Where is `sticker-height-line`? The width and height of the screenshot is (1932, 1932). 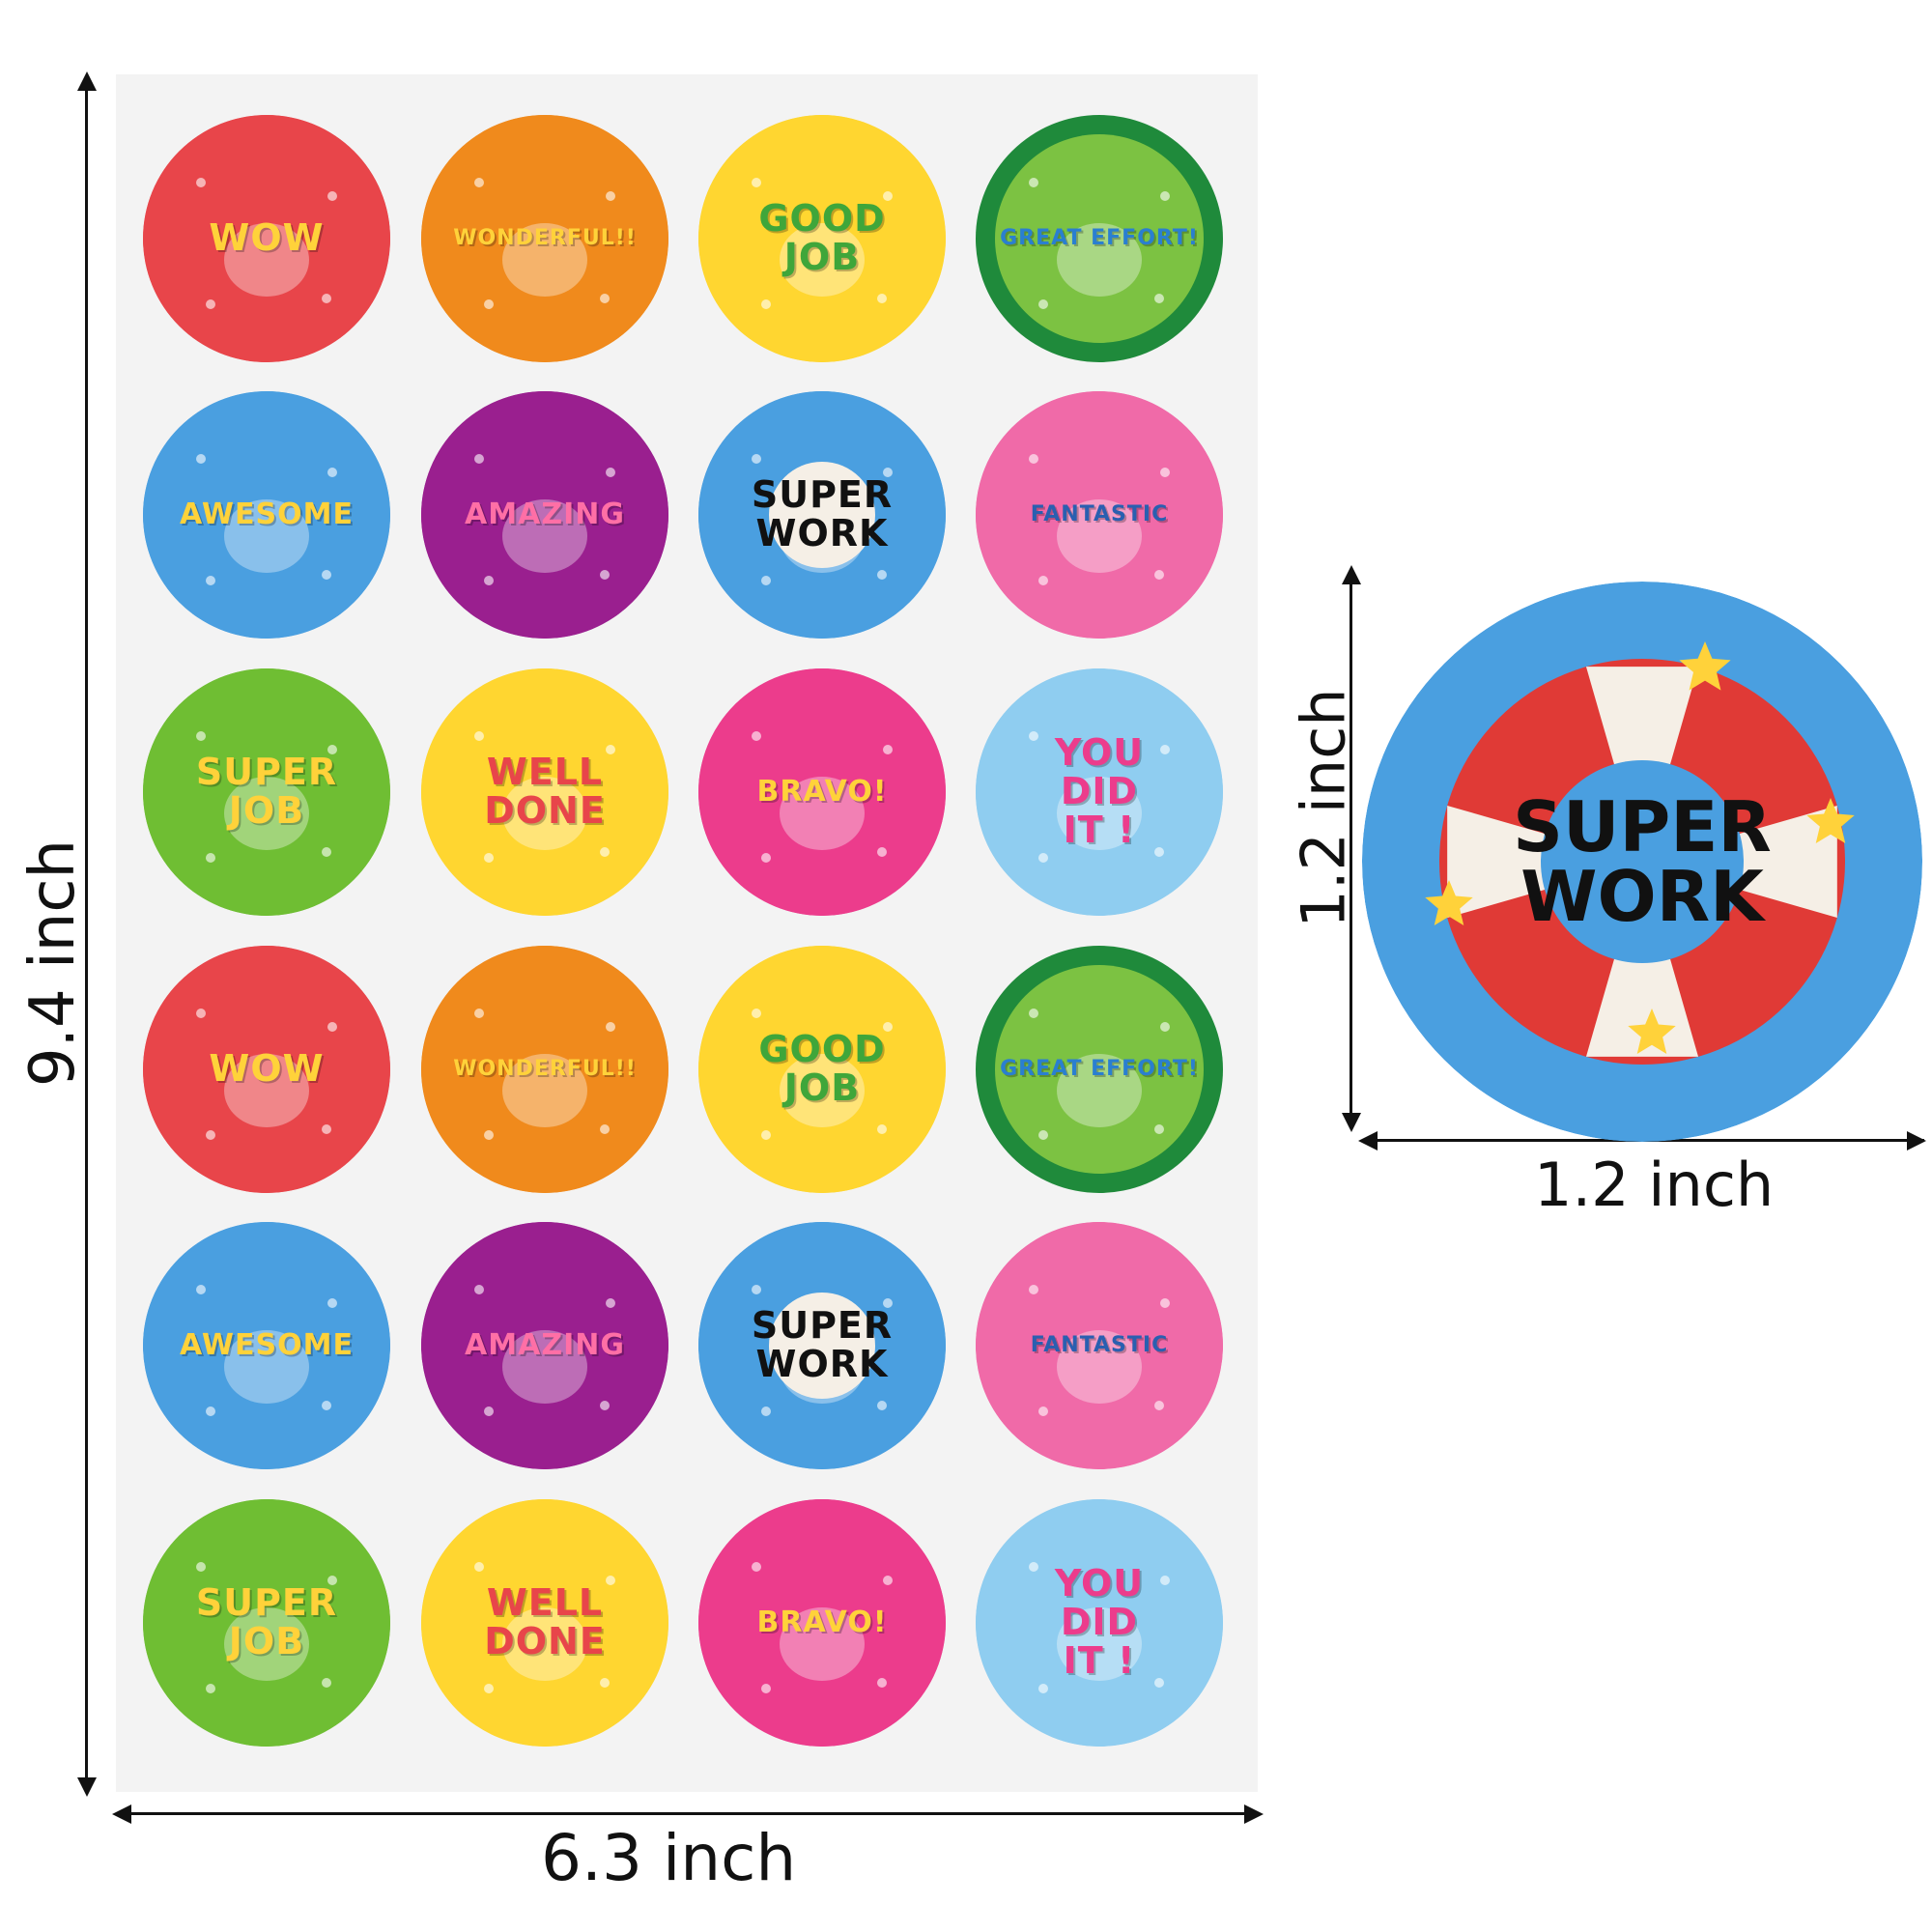 sticker-height-line is located at coordinates (1351, 848).